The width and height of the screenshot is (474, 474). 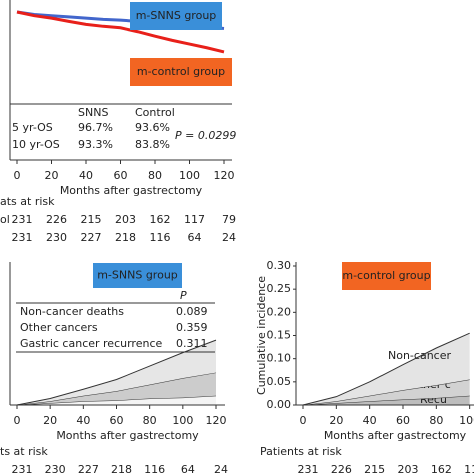 What do you see at coordinates (205, 135) in the screenshot?
I see `p-value: P = 0.0299` at bounding box center [205, 135].